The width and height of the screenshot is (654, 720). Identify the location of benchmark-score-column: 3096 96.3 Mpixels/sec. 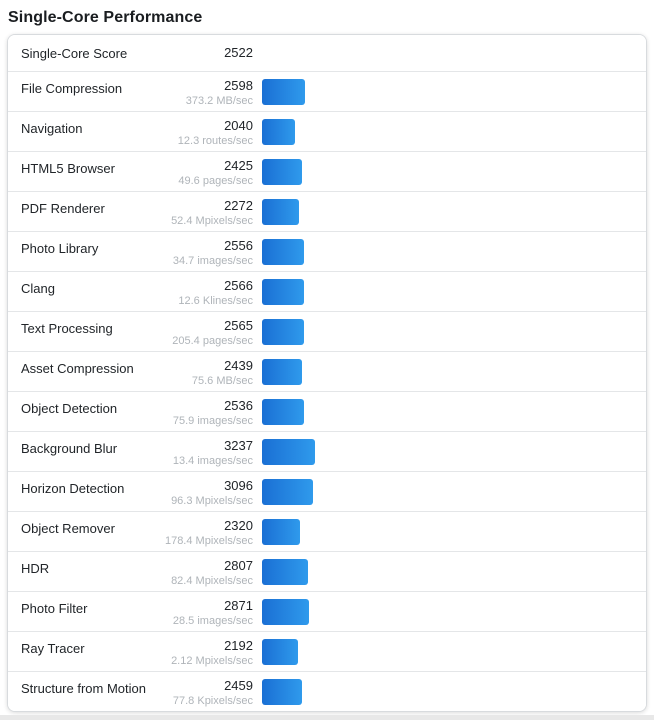
(130, 493).